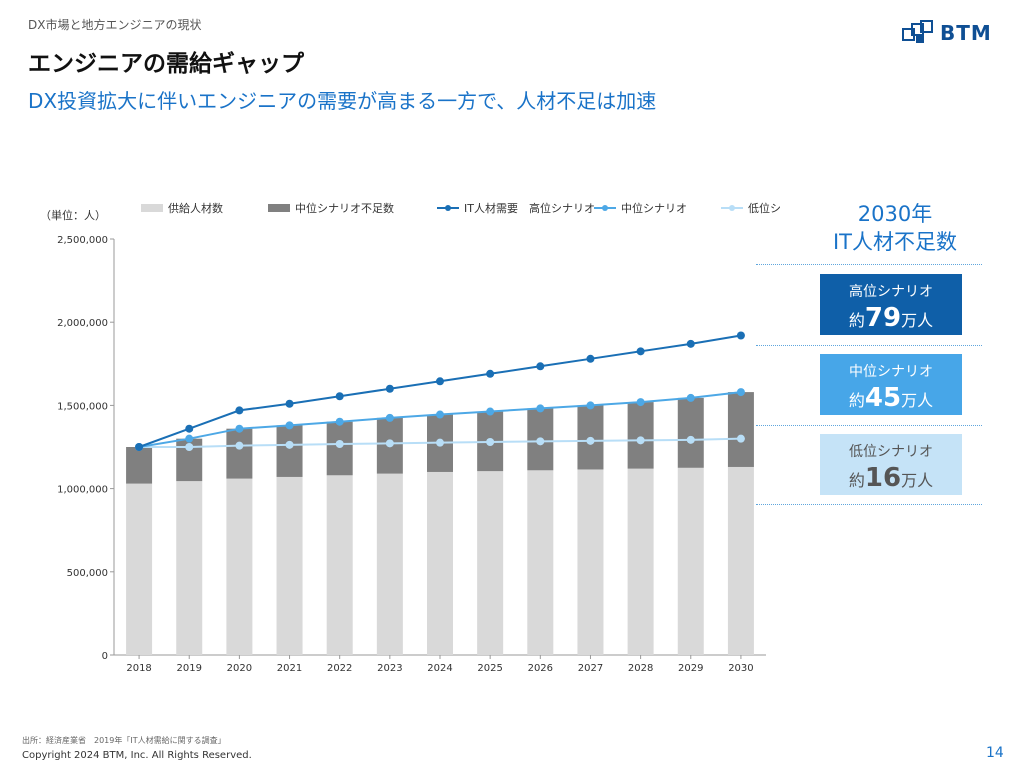 The image size is (1024, 768). Describe the element at coordinates (891, 478) in the screenshot. I see `scenario-value: 約16万人` at that location.